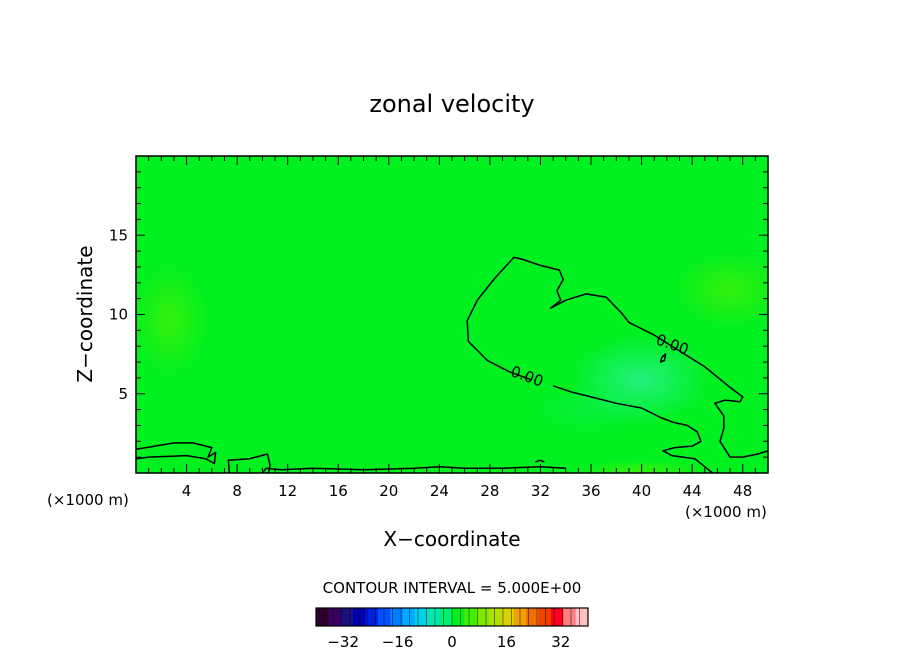  Describe the element at coordinates (237, 491) in the screenshot. I see `x-tick-label: 8` at that location.